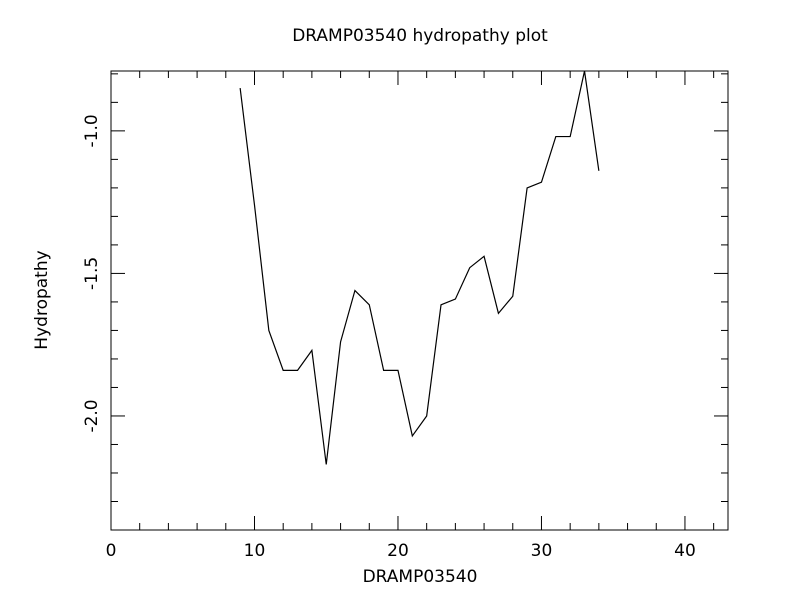 This screenshot has width=800, height=600. Describe the element at coordinates (420, 577) in the screenshot. I see `x-axis-title: DRAMP03540` at that location.